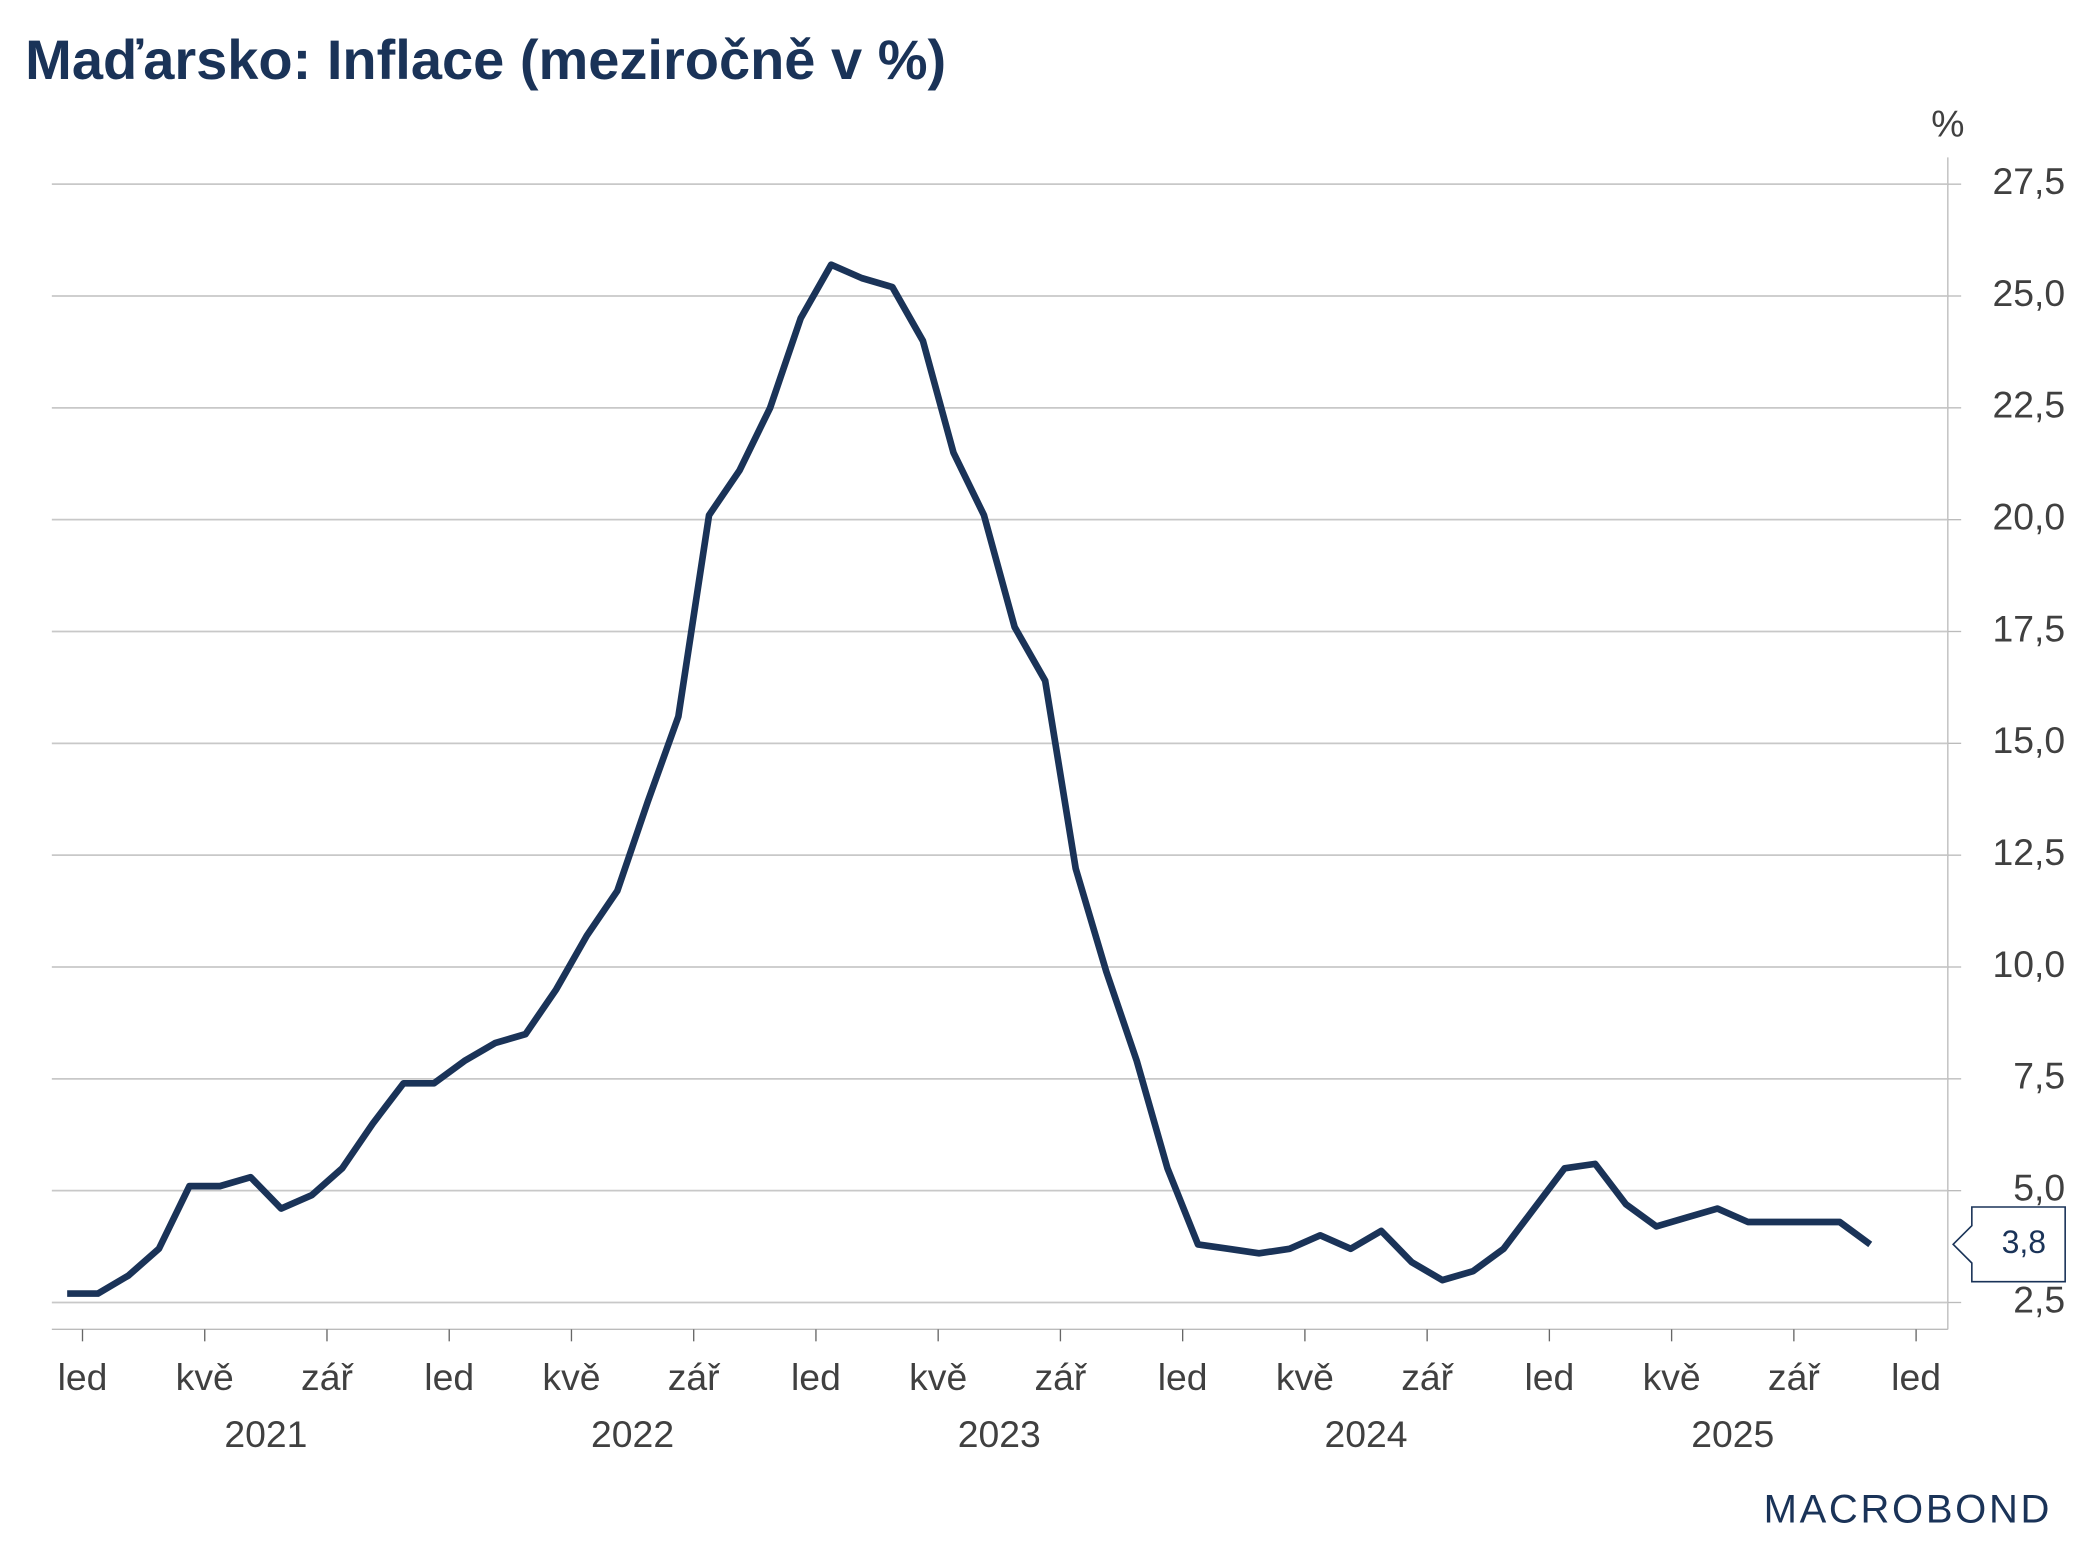 The width and height of the screenshot is (2093, 1568). I want to click on year-label: 2024, so click(1365, 1434).